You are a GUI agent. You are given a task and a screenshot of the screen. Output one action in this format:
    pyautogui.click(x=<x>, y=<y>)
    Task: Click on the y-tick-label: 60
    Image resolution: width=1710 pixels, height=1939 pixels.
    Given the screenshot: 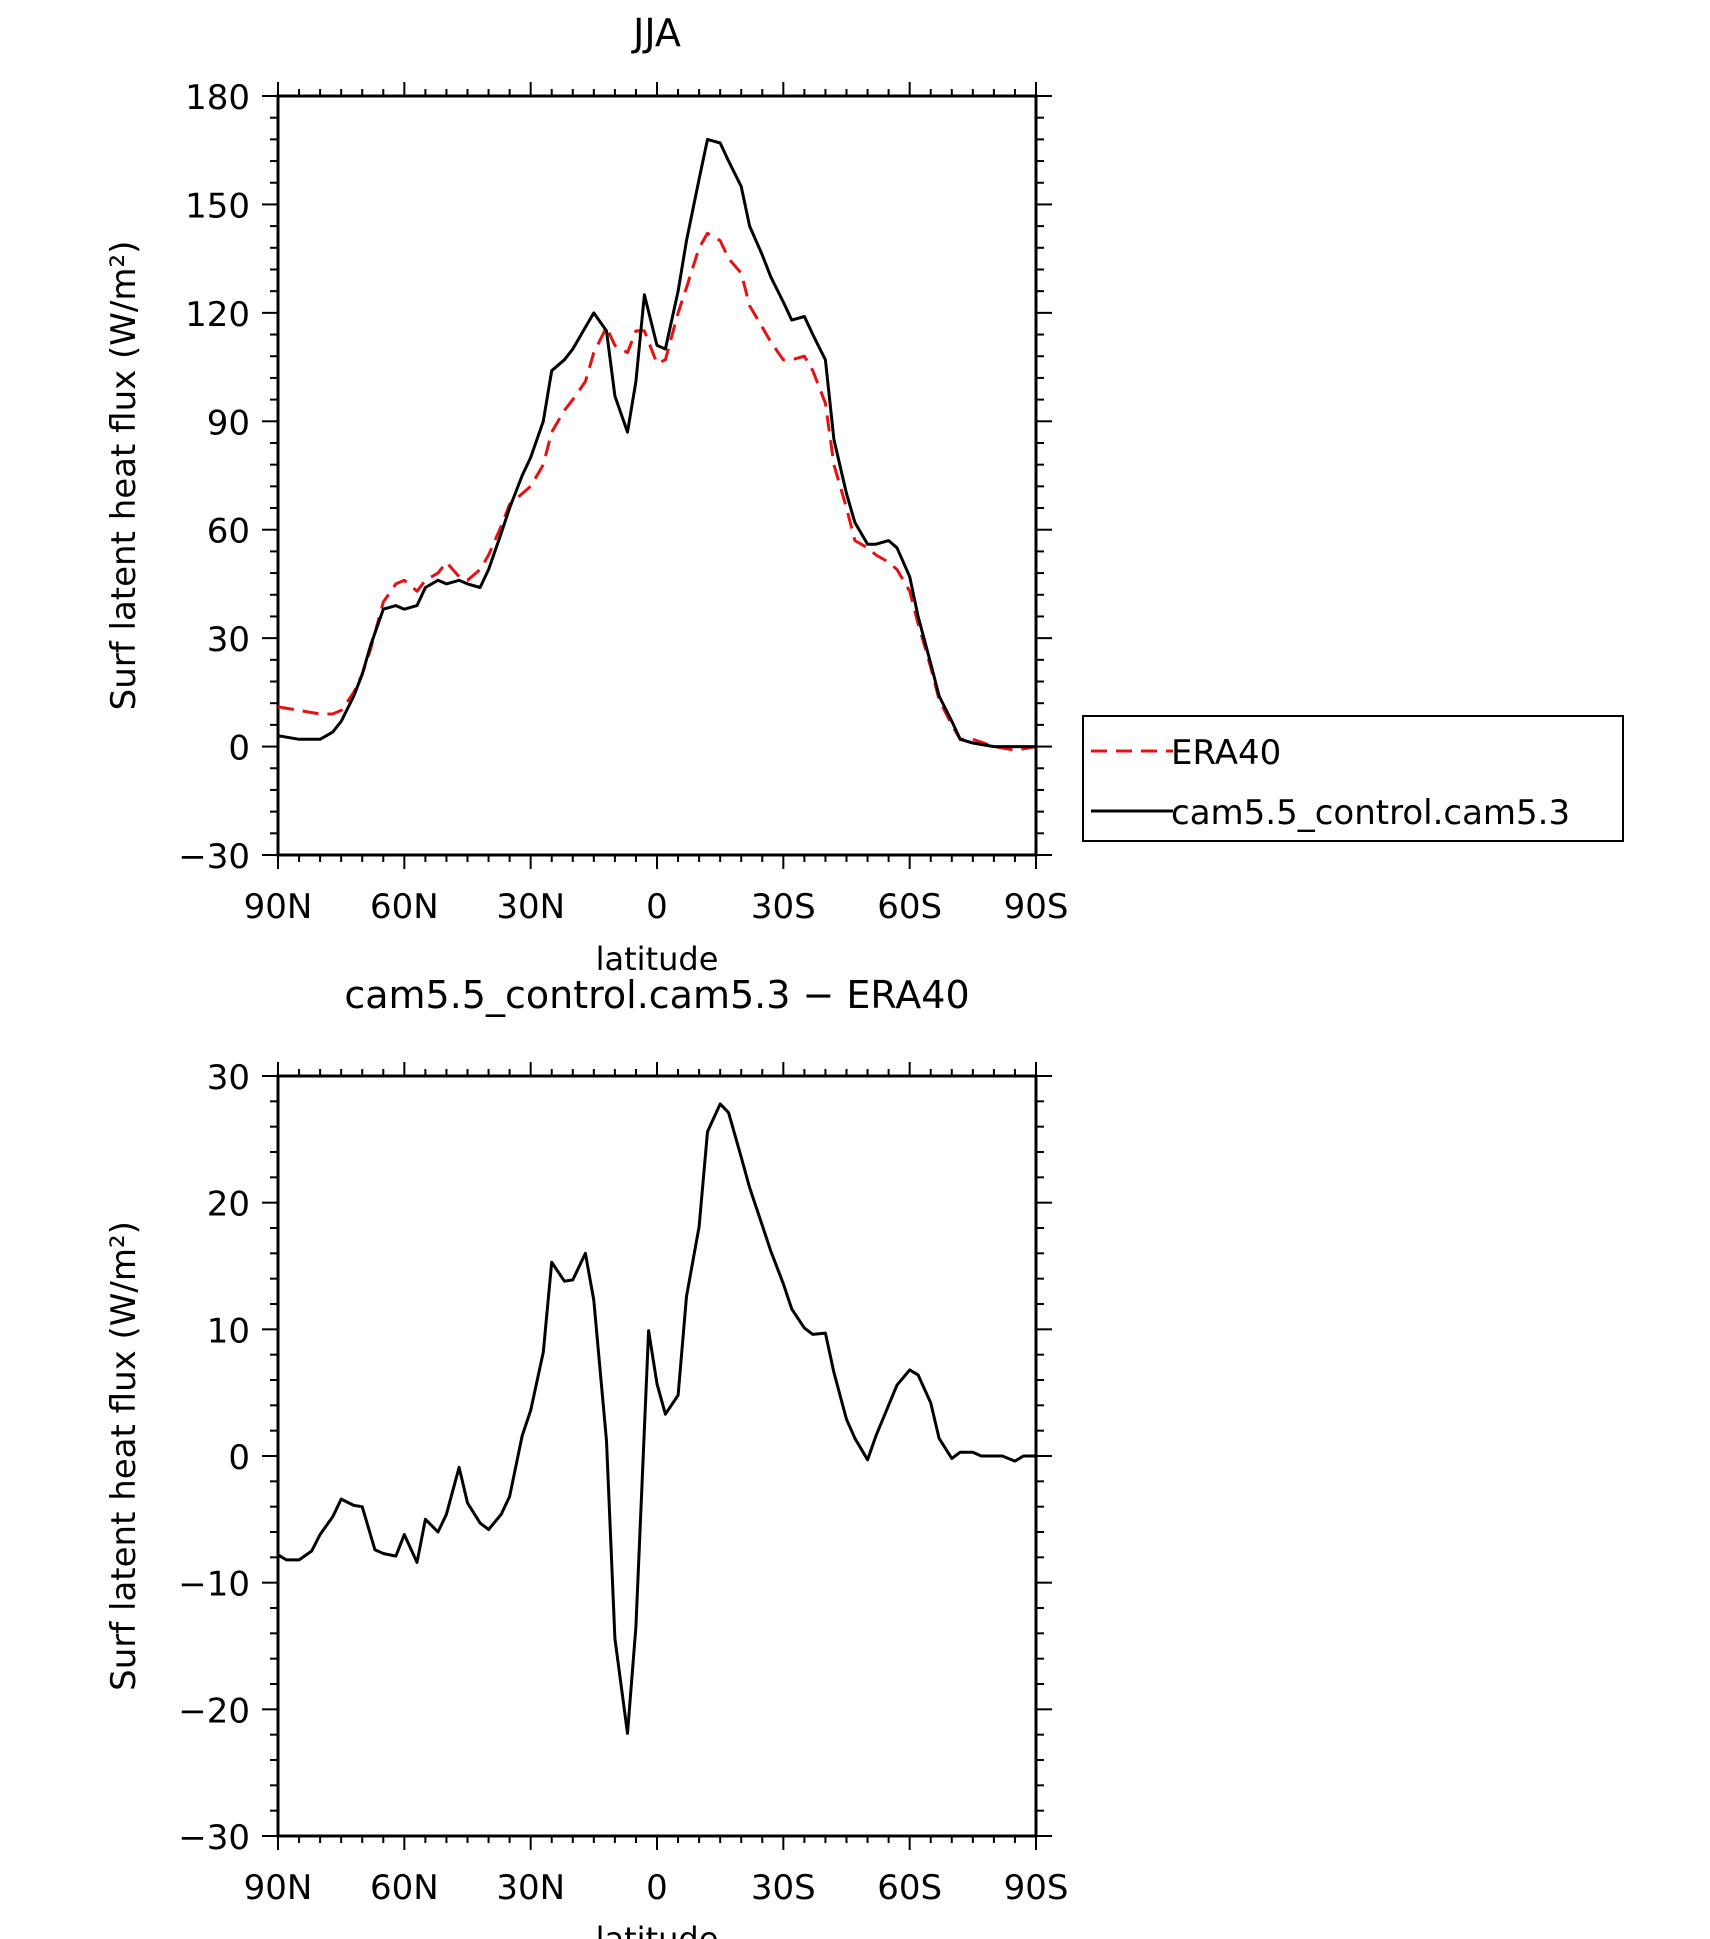 What is the action you would take?
    pyautogui.click(x=228, y=532)
    